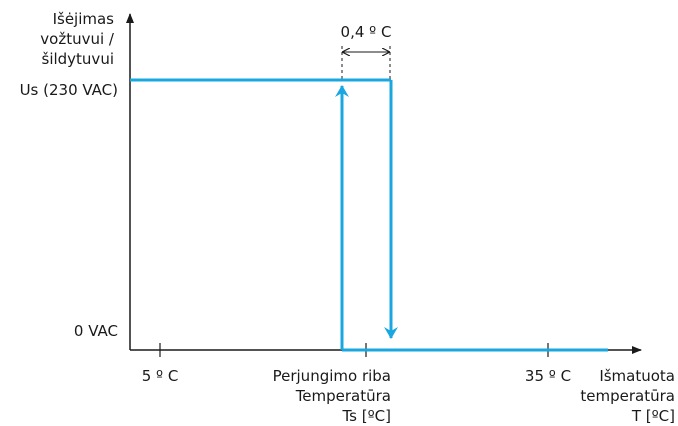 The width and height of the screenshot is (678, 426). Describe the element at coordinates (627, 396) in the screenshot. I see `x-axis-label-line-2: temperatūra` at that location.